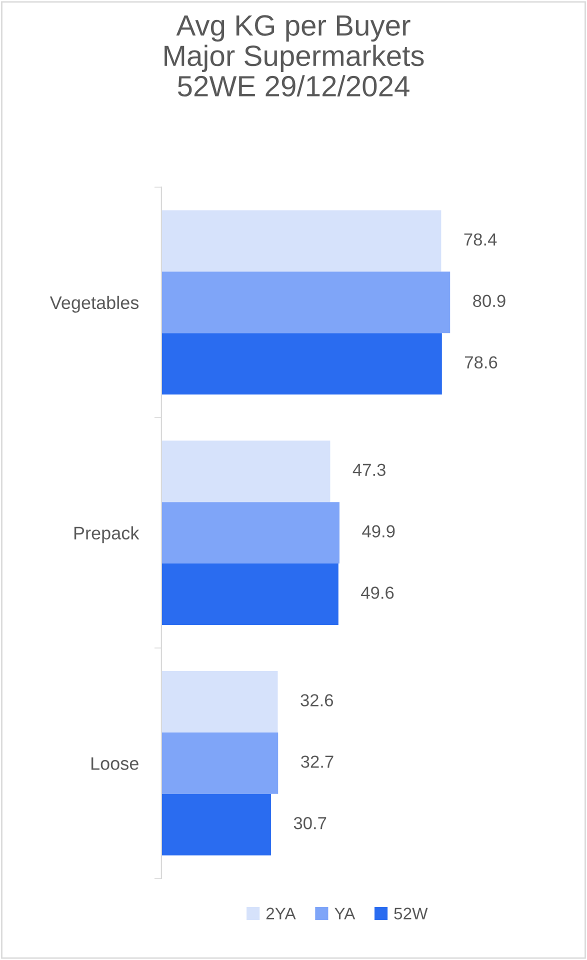 The width and height of the screenshot is (587, 960). I want to click on data-label: 32.6, so click(317, 700).